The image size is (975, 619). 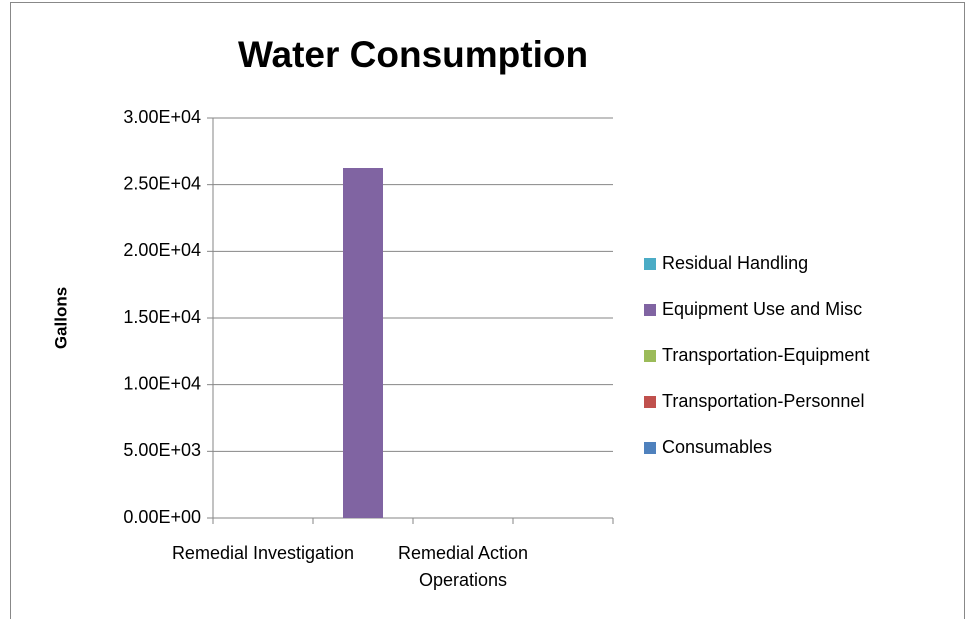 I want to click on y-tick-label: 1.00E+04, so click(x=162, y=383).